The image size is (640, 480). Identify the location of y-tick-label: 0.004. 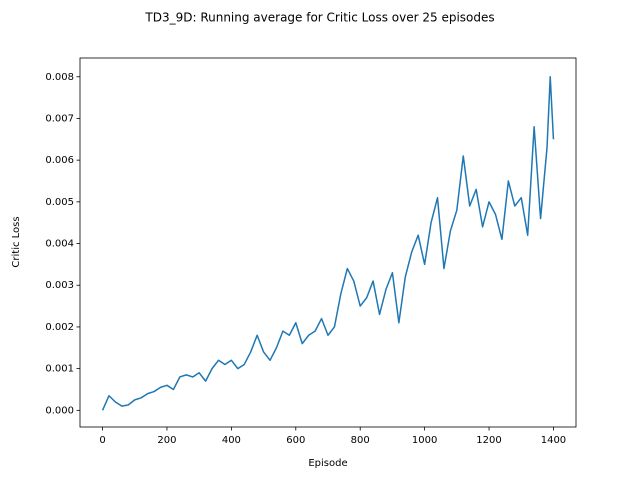
(59, 244).